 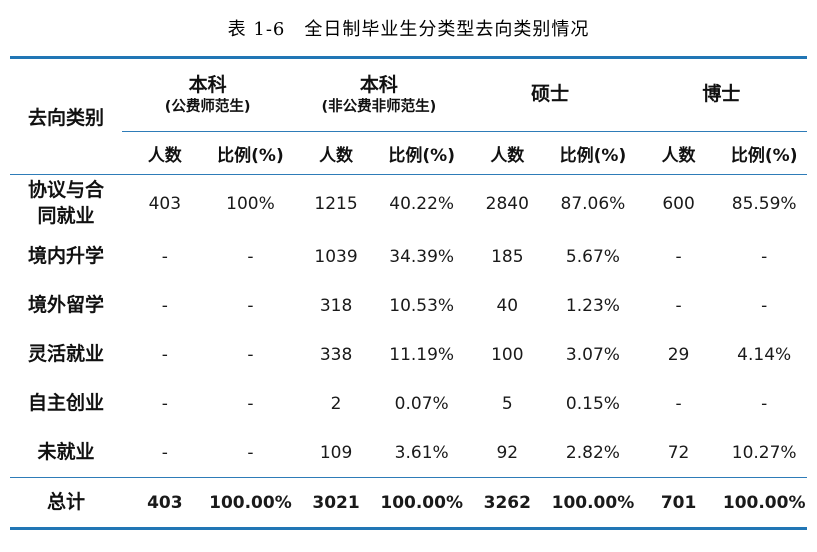 What do you see at coordinates (336, 502) in the screenshot?
I see `cell-total-value: 3021` at bounding box center [336, 502].